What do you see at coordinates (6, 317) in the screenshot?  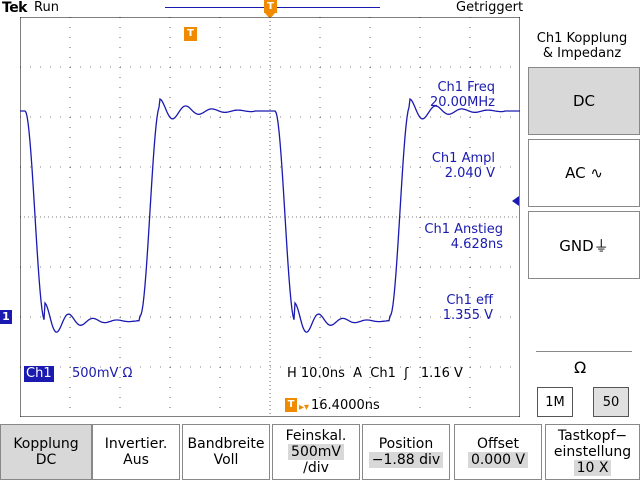 I see `ch1-ground-marker: 1` at bounding box center [6, 317].